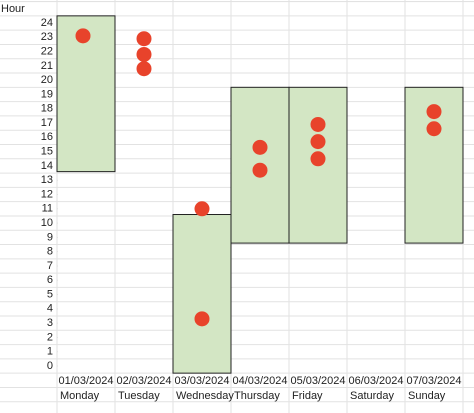 The height and width of the screenshot is (413, 474). What do you see at coordinates (257, 396) in the screenshot?
I see `day-label: Thursday` at bounding box center [257, 396].